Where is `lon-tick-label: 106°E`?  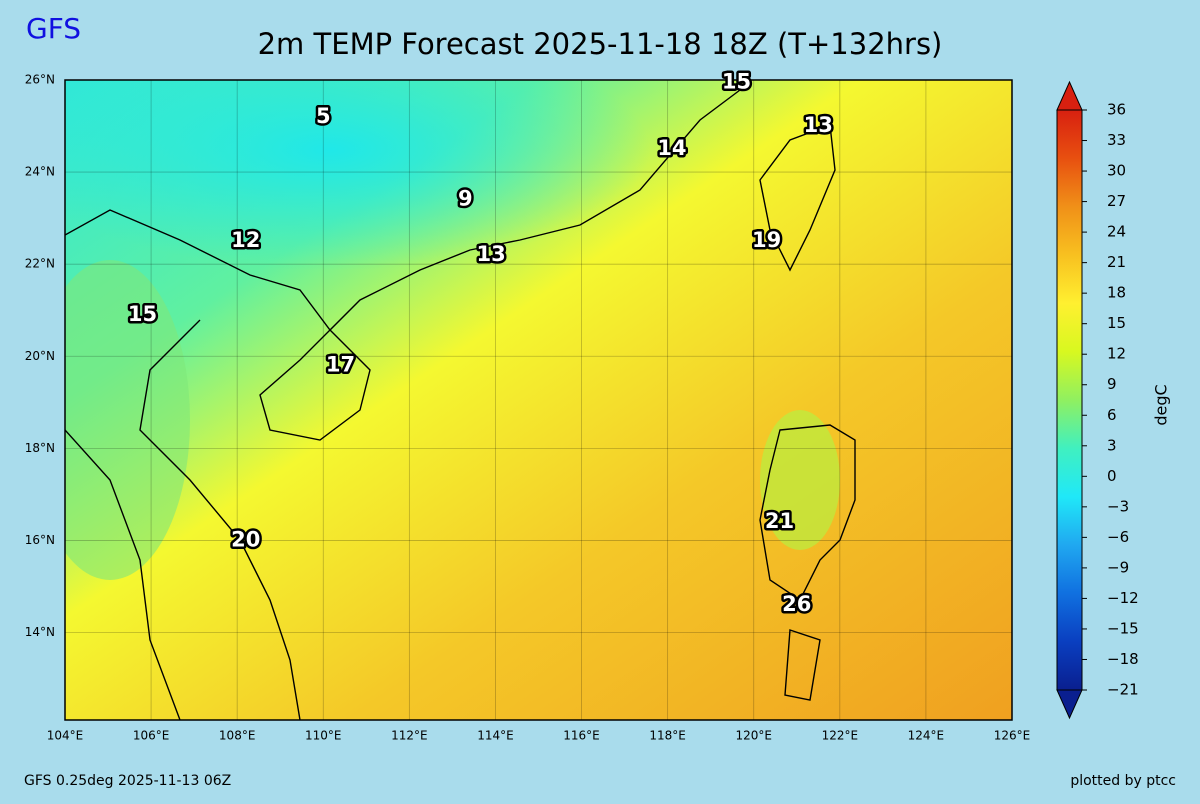 lon-tick-label: 106°E is located at coordinates (151, 736).